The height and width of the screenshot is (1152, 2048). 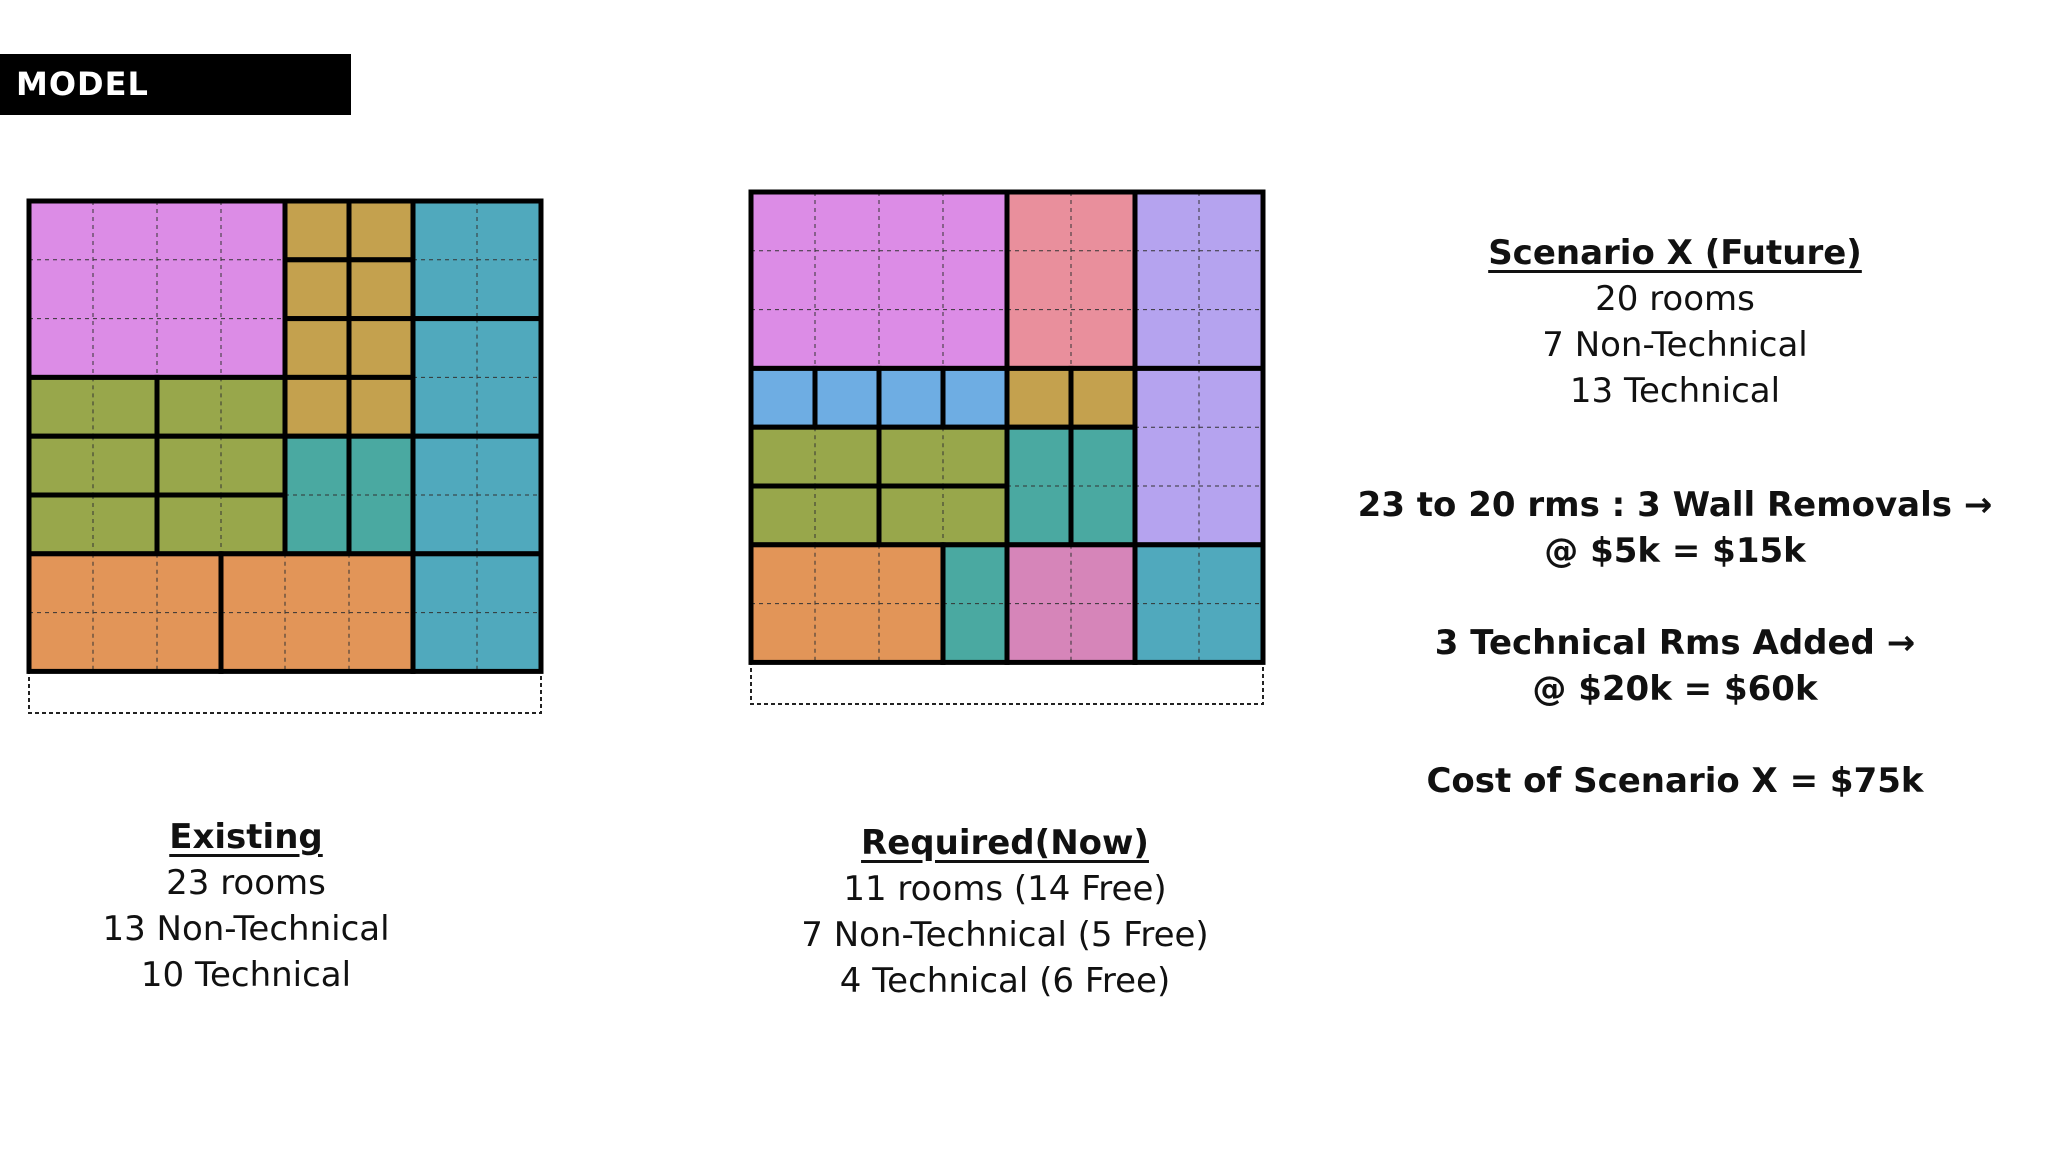 I want to click on required-title: Required(Now), so click(x=1005, y=843).